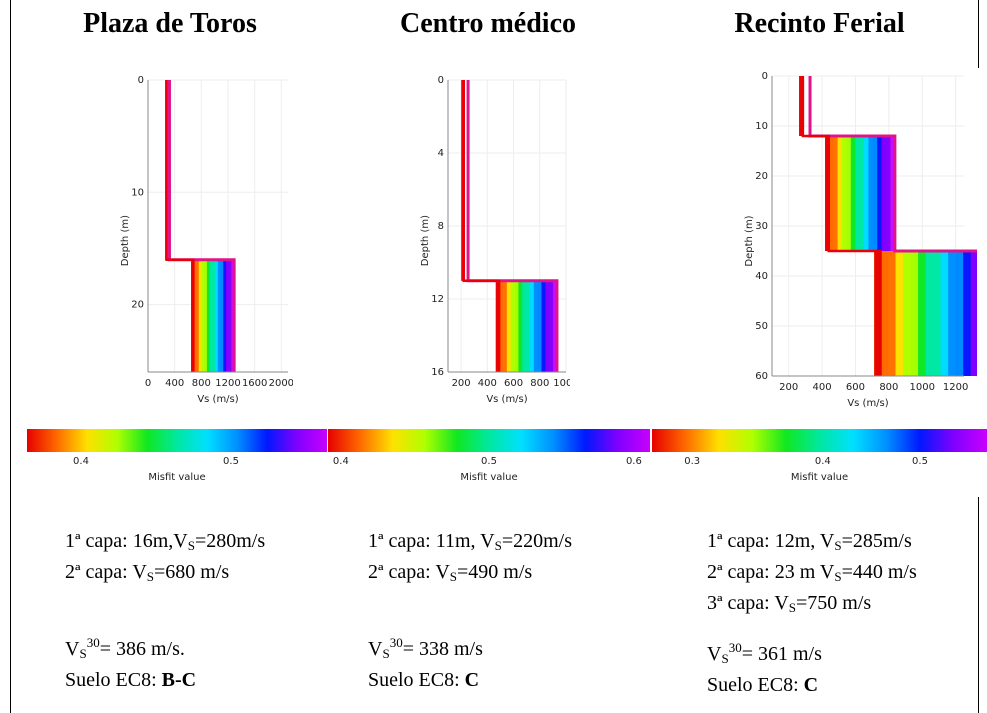  What do you see at coordinates (10, 356) in the screenshot?
I see `table-left-border` at bounding box center [10, 356].